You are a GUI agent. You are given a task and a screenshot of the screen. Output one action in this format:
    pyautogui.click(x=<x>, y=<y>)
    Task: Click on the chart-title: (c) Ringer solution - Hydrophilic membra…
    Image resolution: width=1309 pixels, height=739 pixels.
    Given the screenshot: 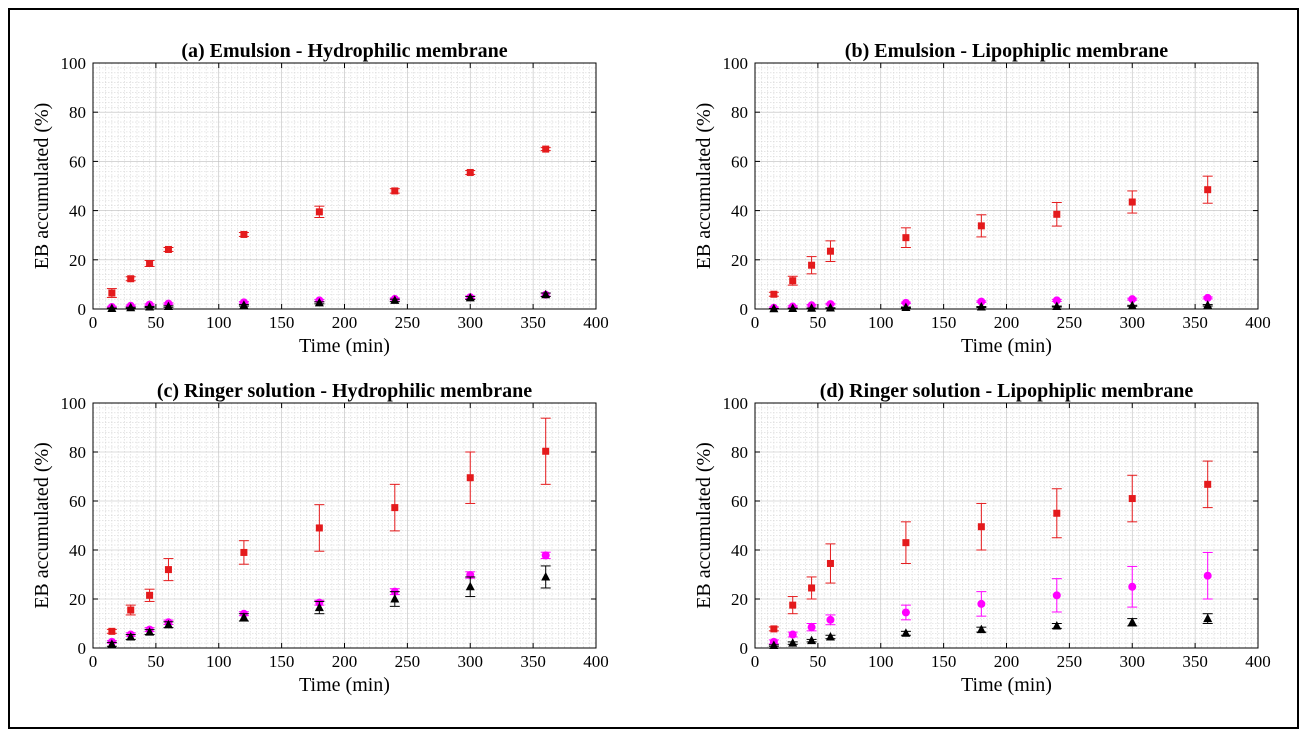 What is the action you would take?
    pyautogui.click(x=344, y=391)
    